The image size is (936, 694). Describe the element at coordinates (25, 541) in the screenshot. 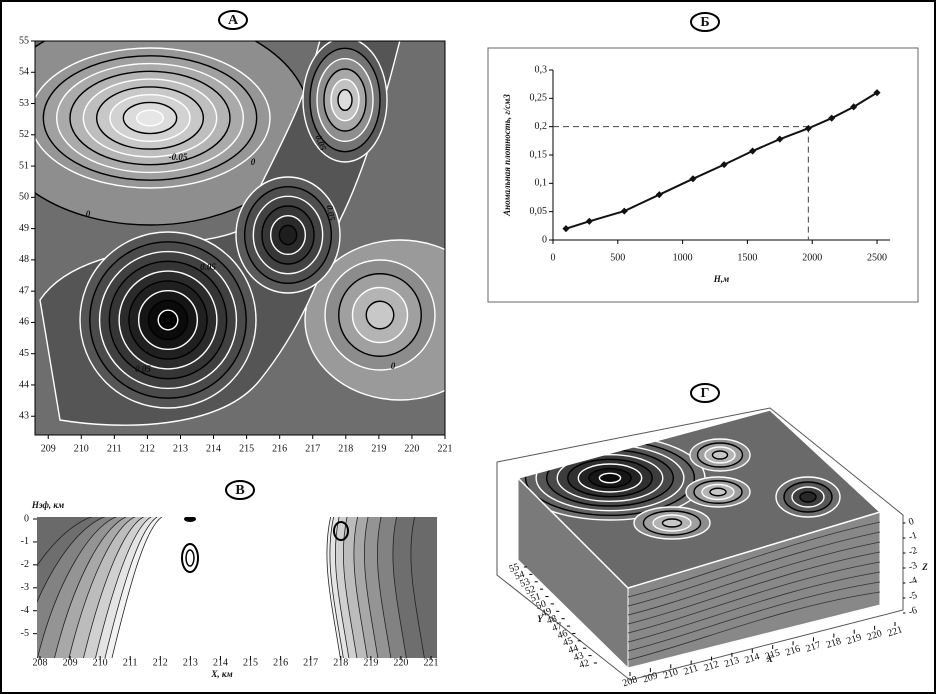

I see `y-tick-label: -1` at that location.